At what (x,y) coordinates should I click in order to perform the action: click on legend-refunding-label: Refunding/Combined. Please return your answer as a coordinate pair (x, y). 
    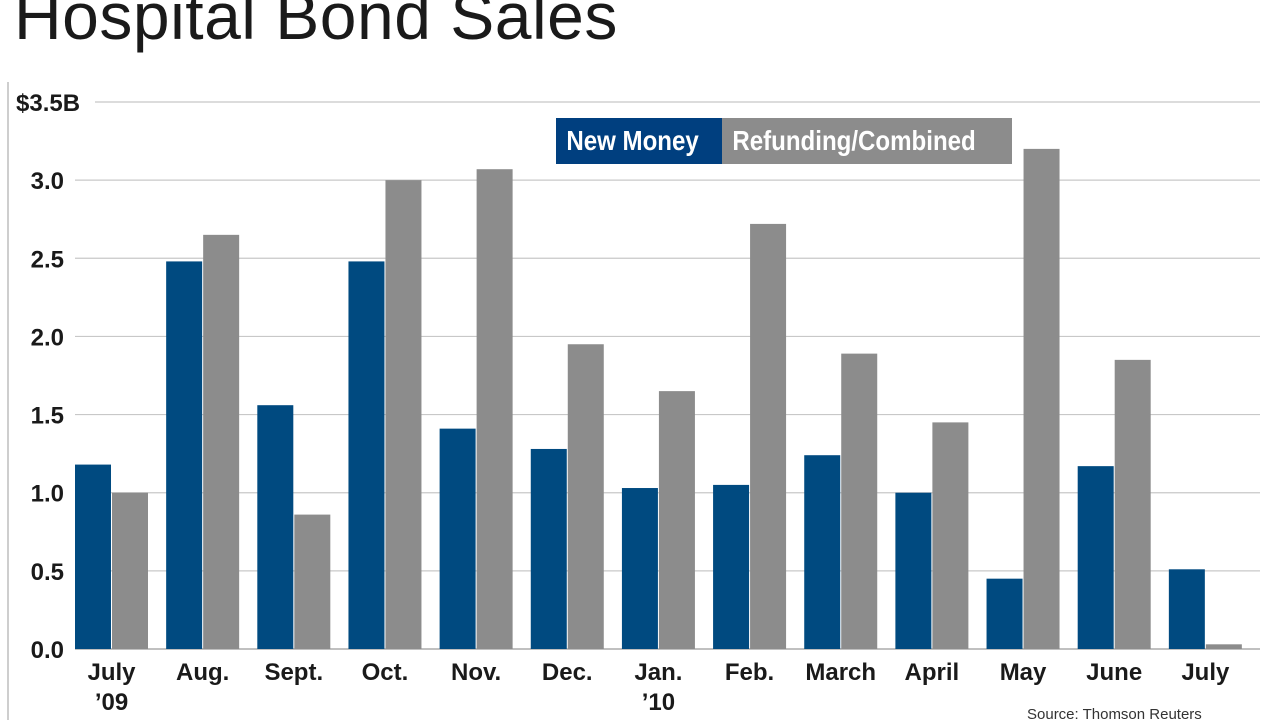
    Looking at the image, I should click on (854, 140).